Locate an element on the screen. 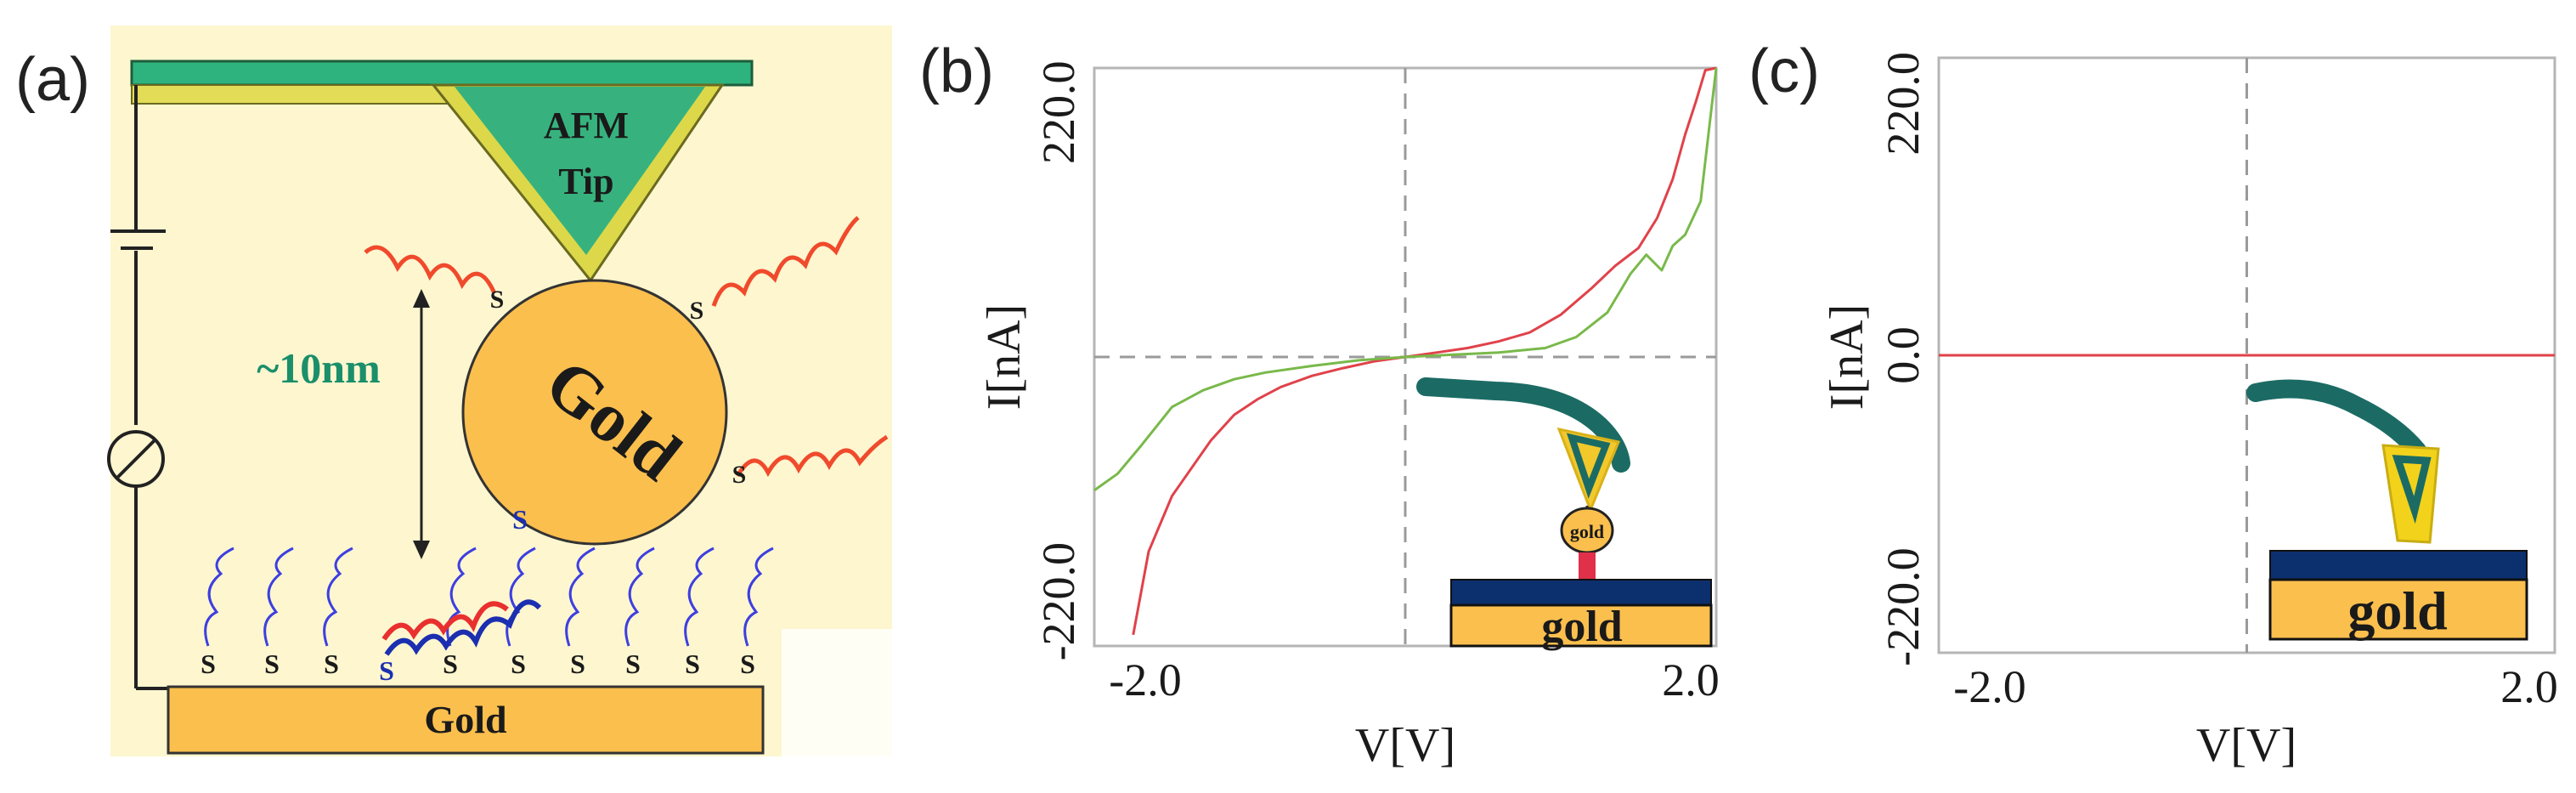 This screenshot has width=2576, height=793. afm-tip-label-line1: AFM is located at coordinates (586, 126).